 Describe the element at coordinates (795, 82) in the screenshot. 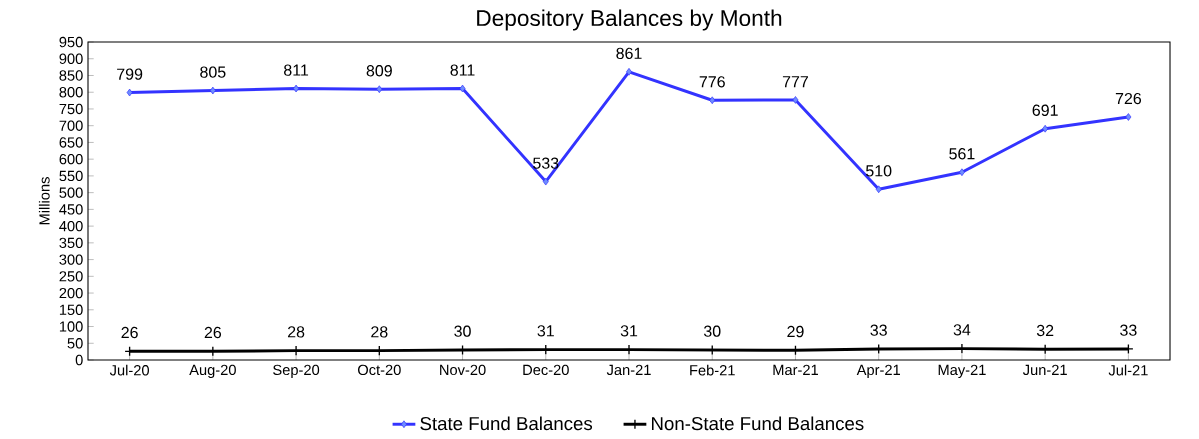

I see `data-label: 777` at that location.